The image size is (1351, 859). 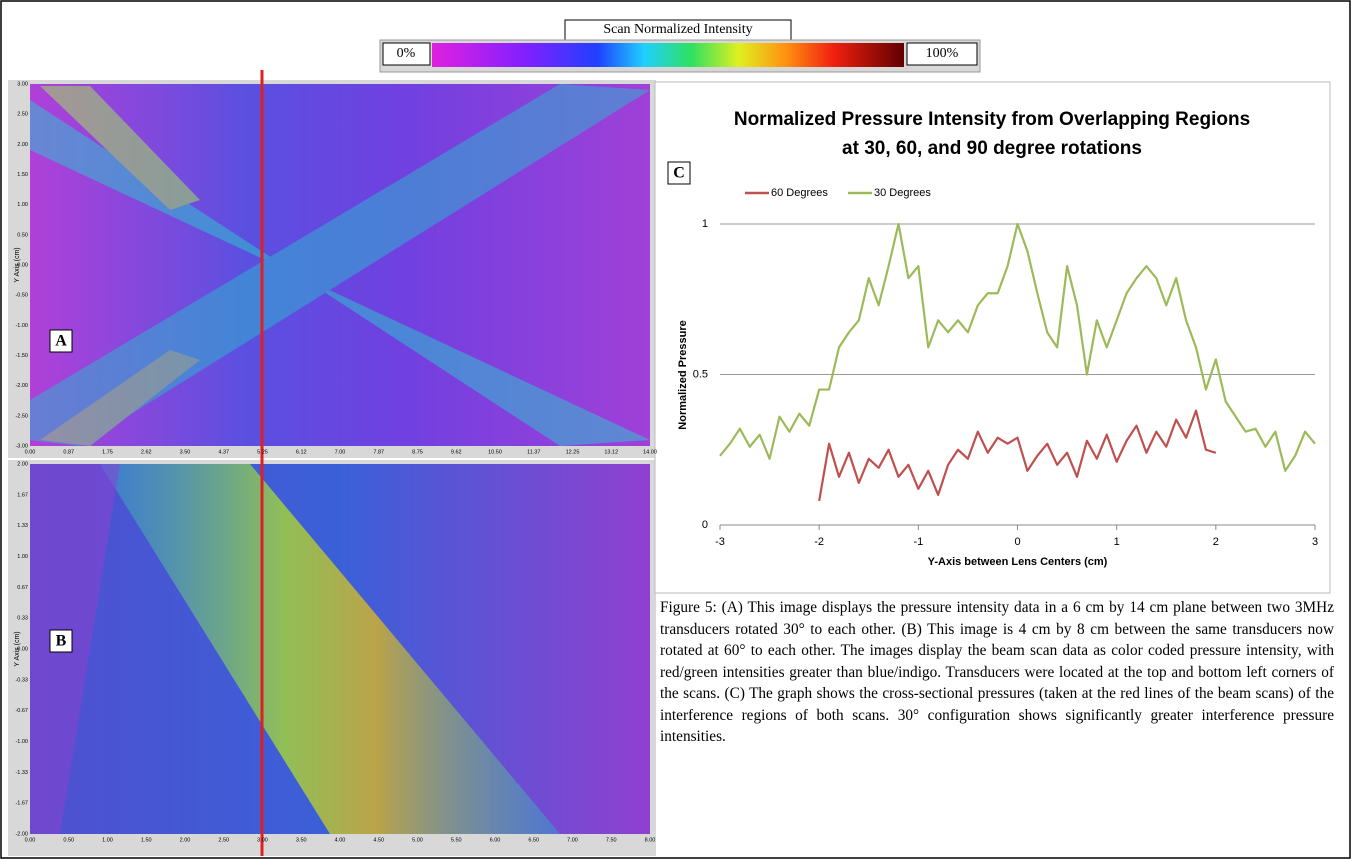 I want to click on x-tick-label: 0.87, so click(x=68, y=452).